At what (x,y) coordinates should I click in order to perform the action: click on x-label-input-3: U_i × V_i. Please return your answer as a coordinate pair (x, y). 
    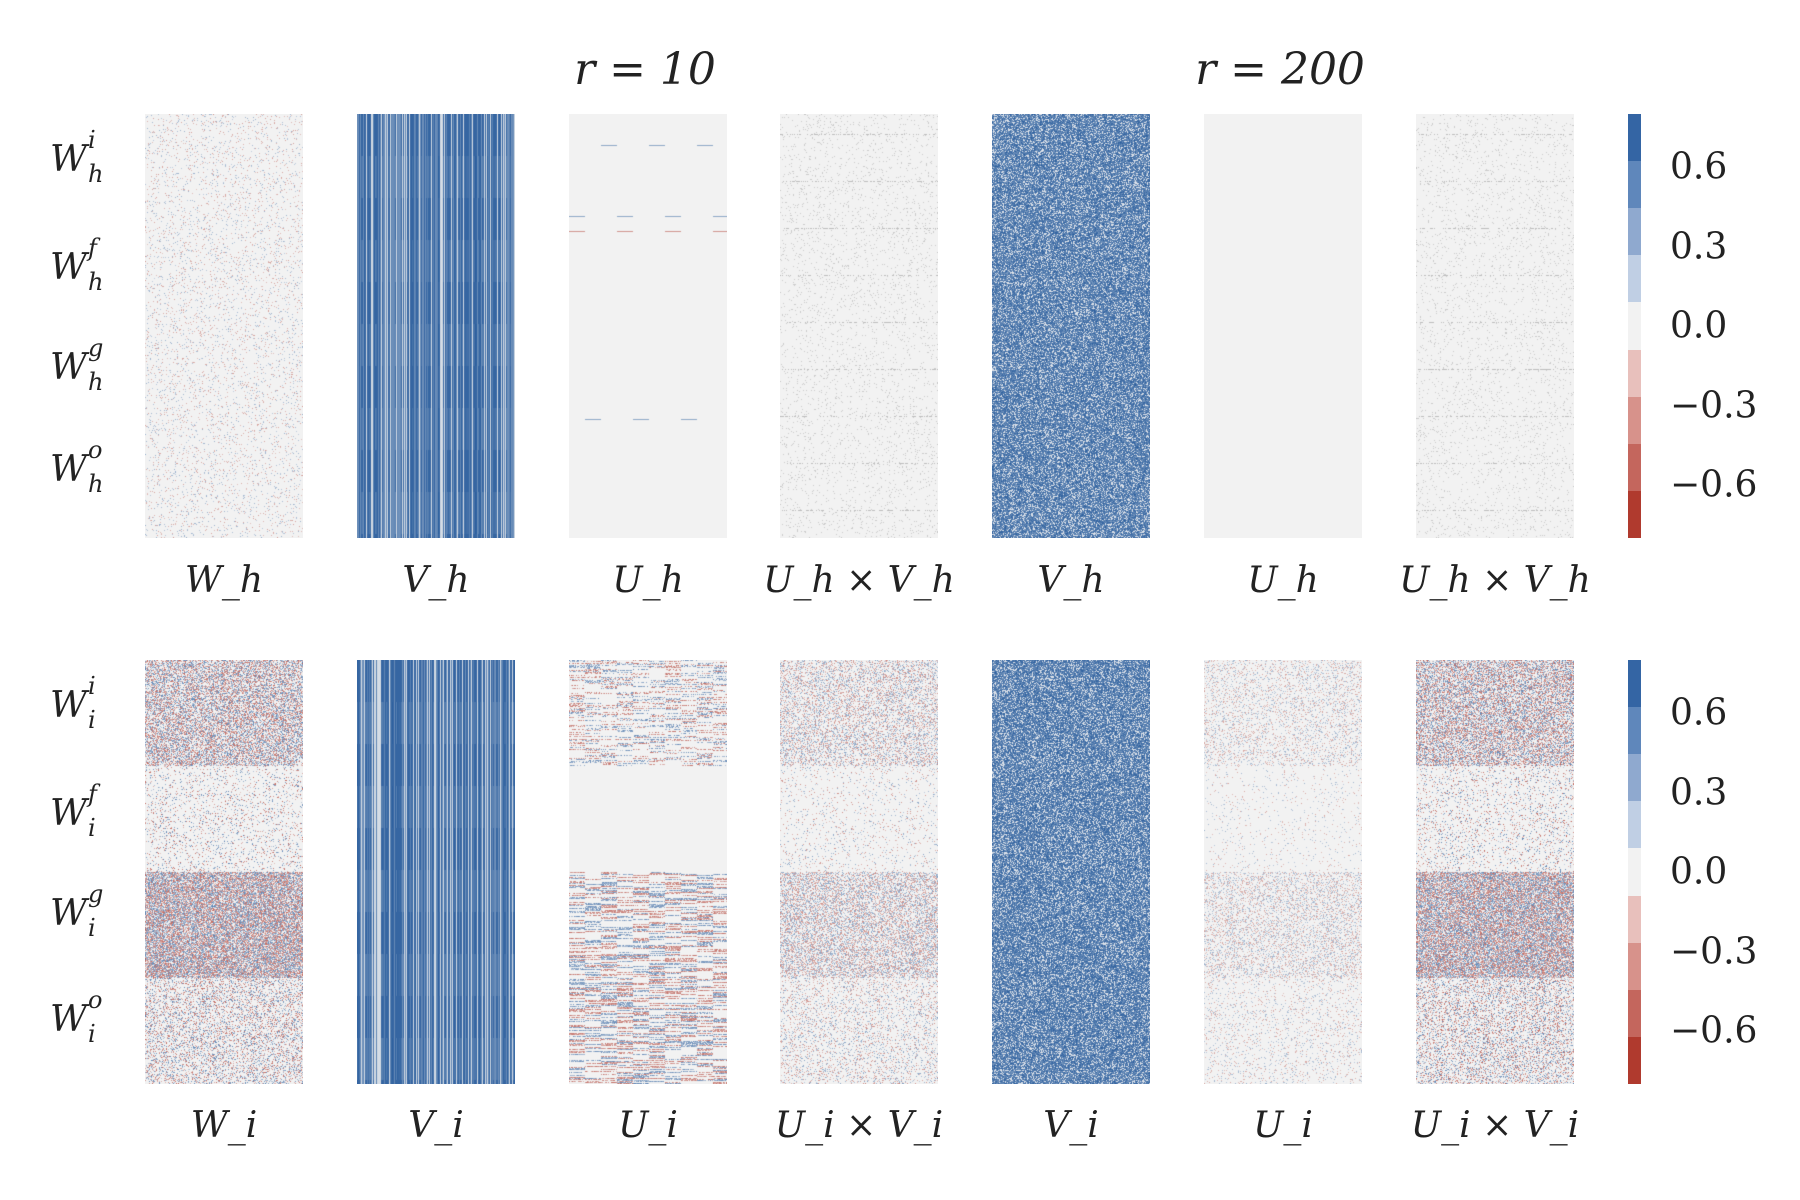
    Looking at the image, I should click on (859, 1125).